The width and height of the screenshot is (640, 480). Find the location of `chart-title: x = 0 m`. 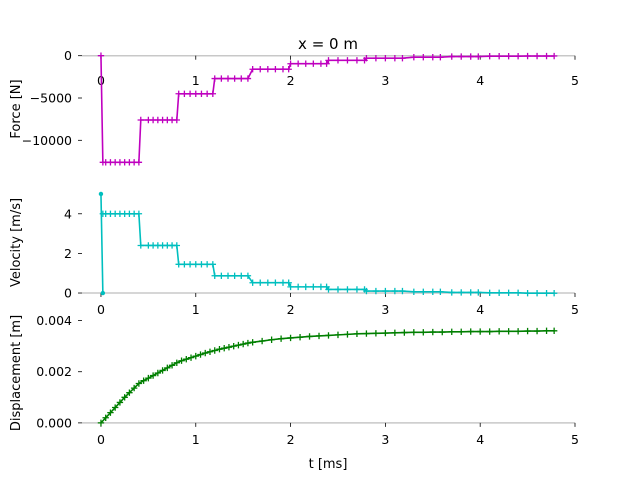

chart-title: x = 0 m is located at coordinates (328, 44).